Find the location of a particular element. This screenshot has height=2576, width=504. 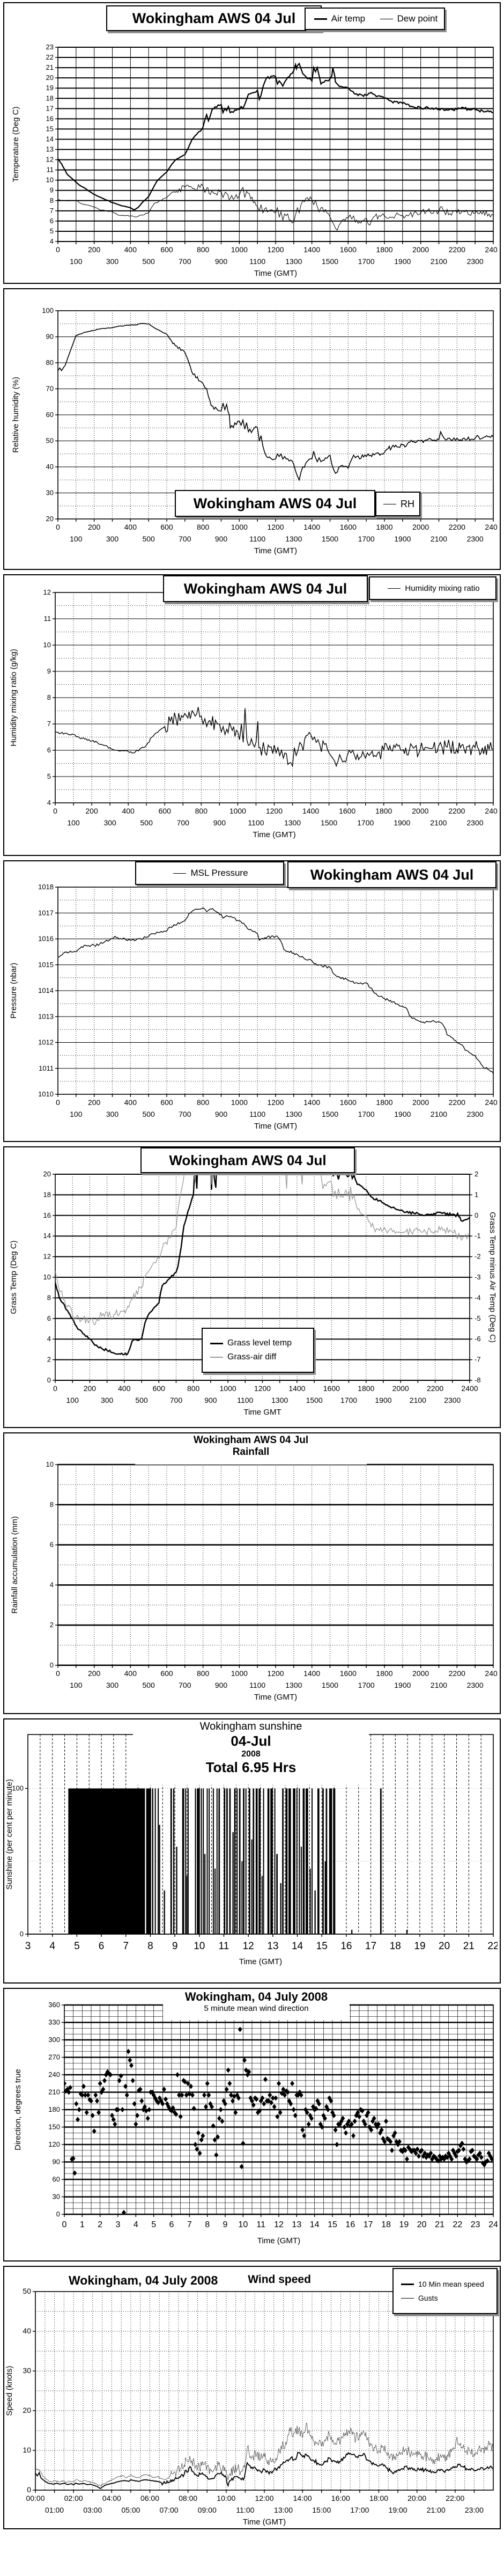

svg-text: 300 is located at coordinates (112, 1114).